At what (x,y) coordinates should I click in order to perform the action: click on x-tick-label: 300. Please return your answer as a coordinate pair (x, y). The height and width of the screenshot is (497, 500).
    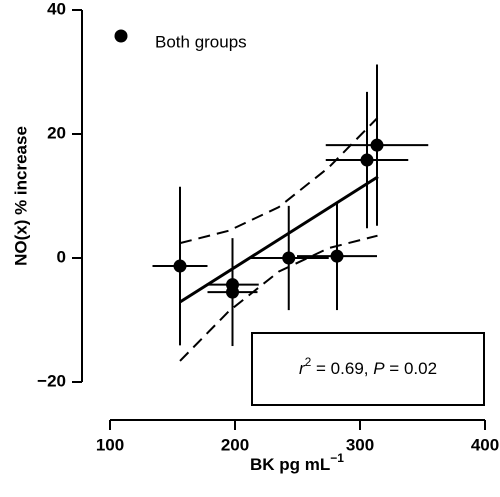
    Looking at the image, I should click on (360, 444).